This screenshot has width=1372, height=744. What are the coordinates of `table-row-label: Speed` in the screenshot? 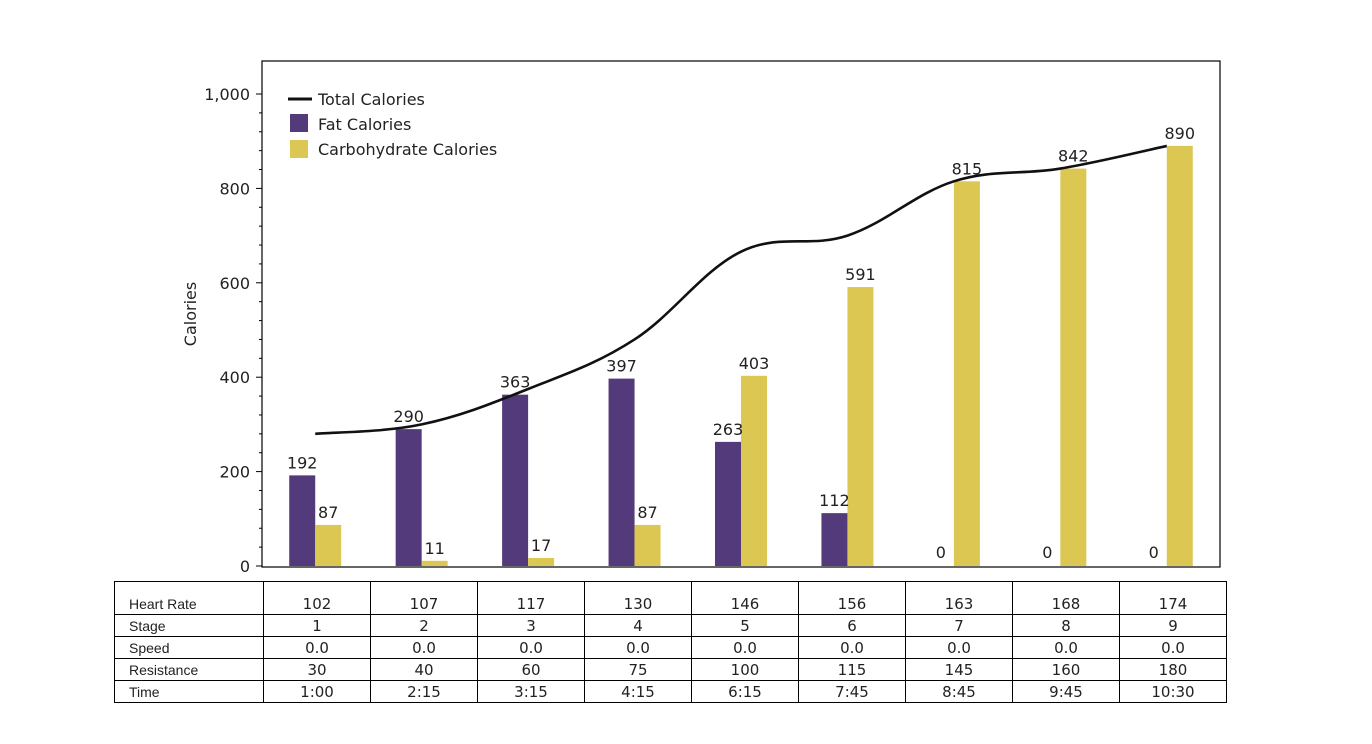 It's located at (189, 647).